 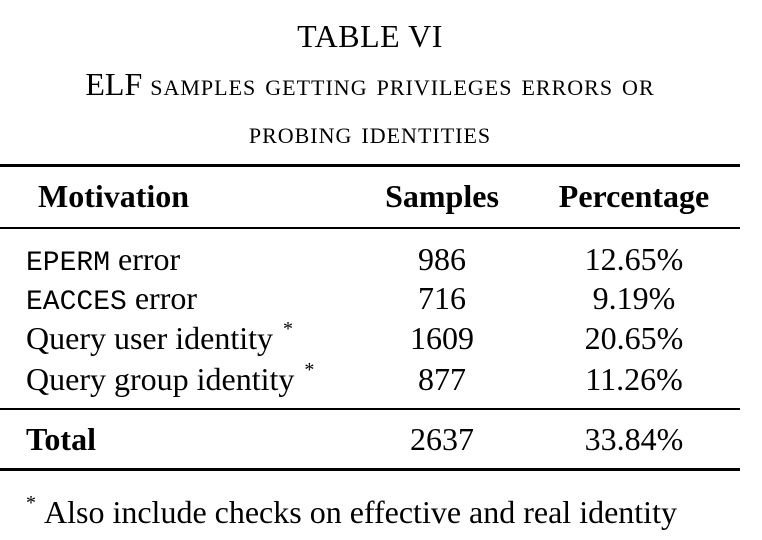 I want to click on header-rule, so click(x=370, y=228).